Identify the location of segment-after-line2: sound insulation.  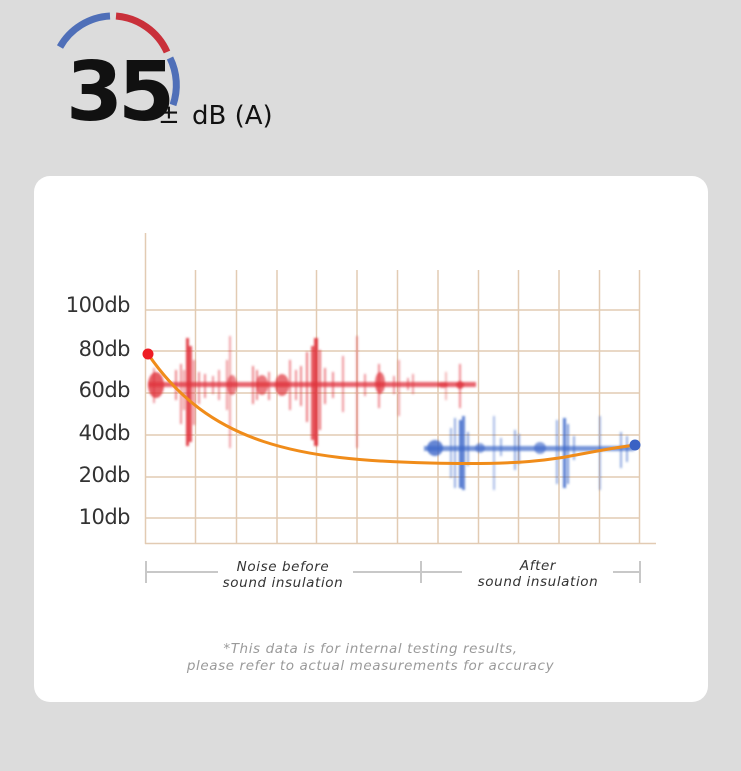
(538, 582).